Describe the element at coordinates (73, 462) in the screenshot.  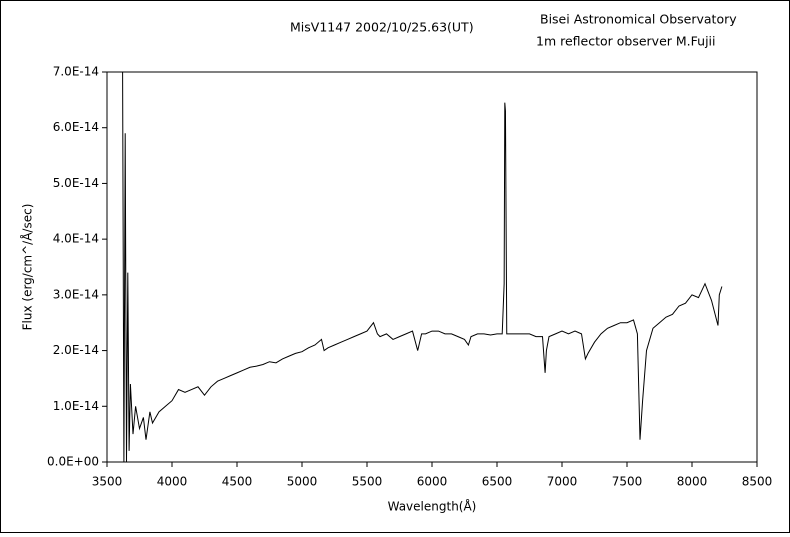
I see `y-tick-label: 0.0E+00` at that location.